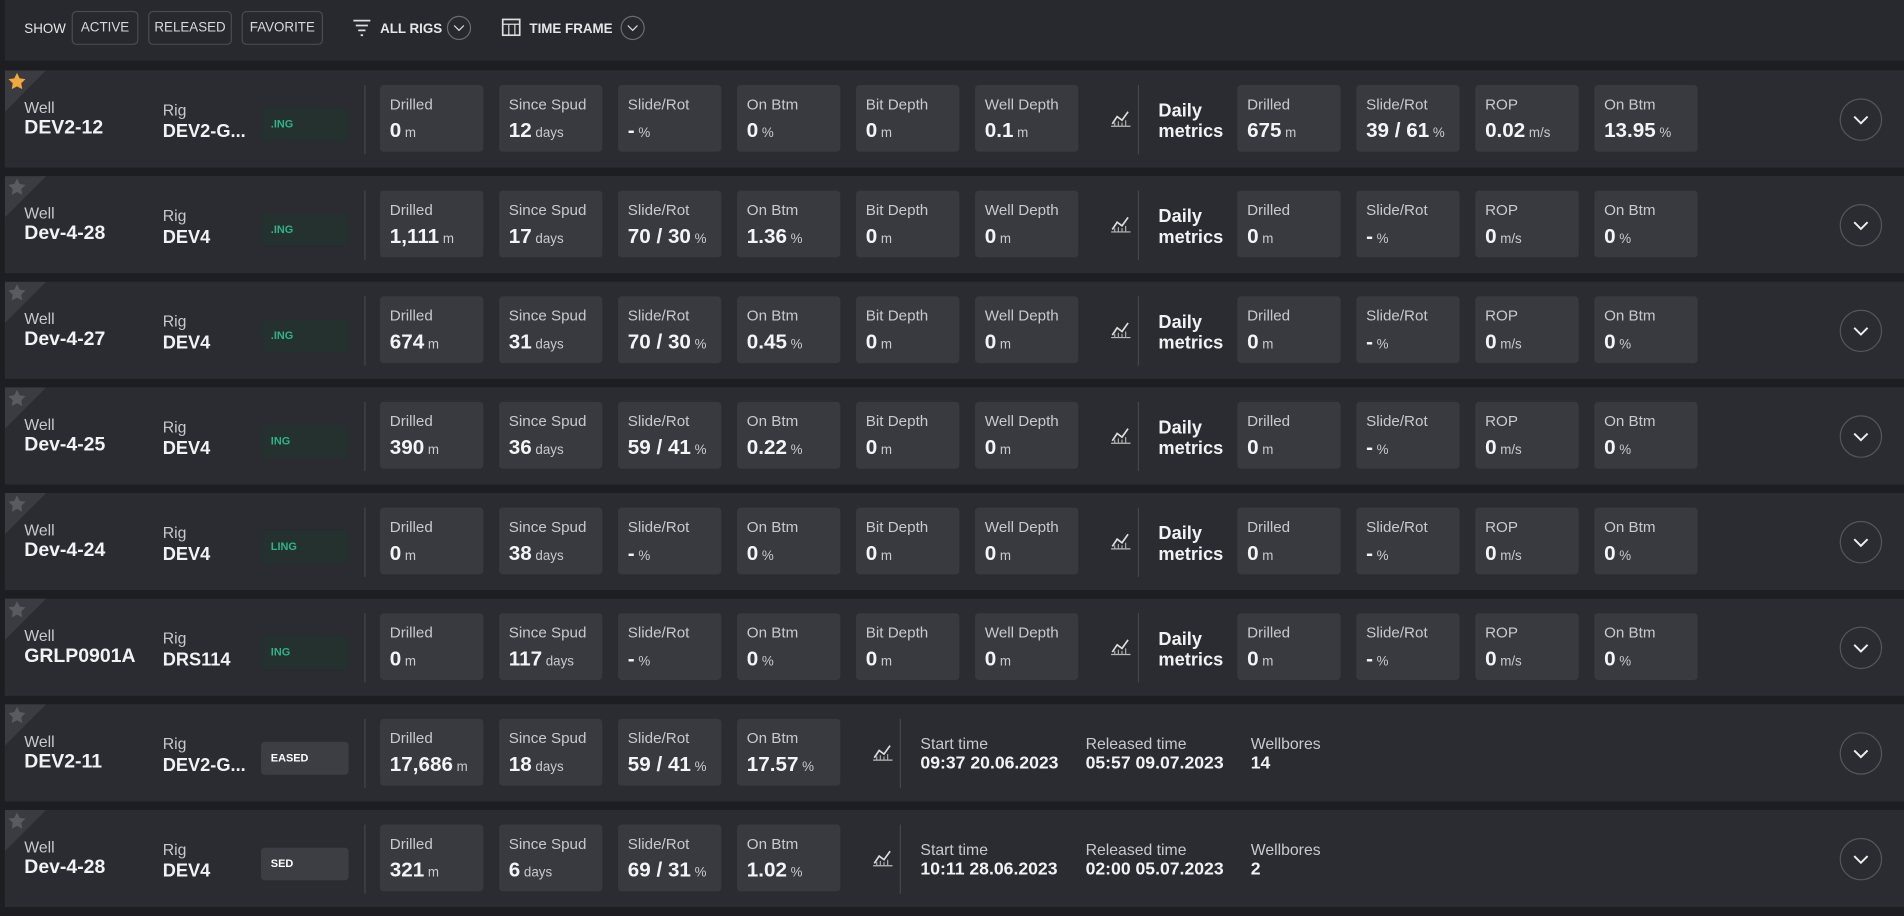 The image size is (1904, 916). Describe the element at coordinates (1646, 224) in the screenshot. I see `metric-card: On Btm 0%` at that location.